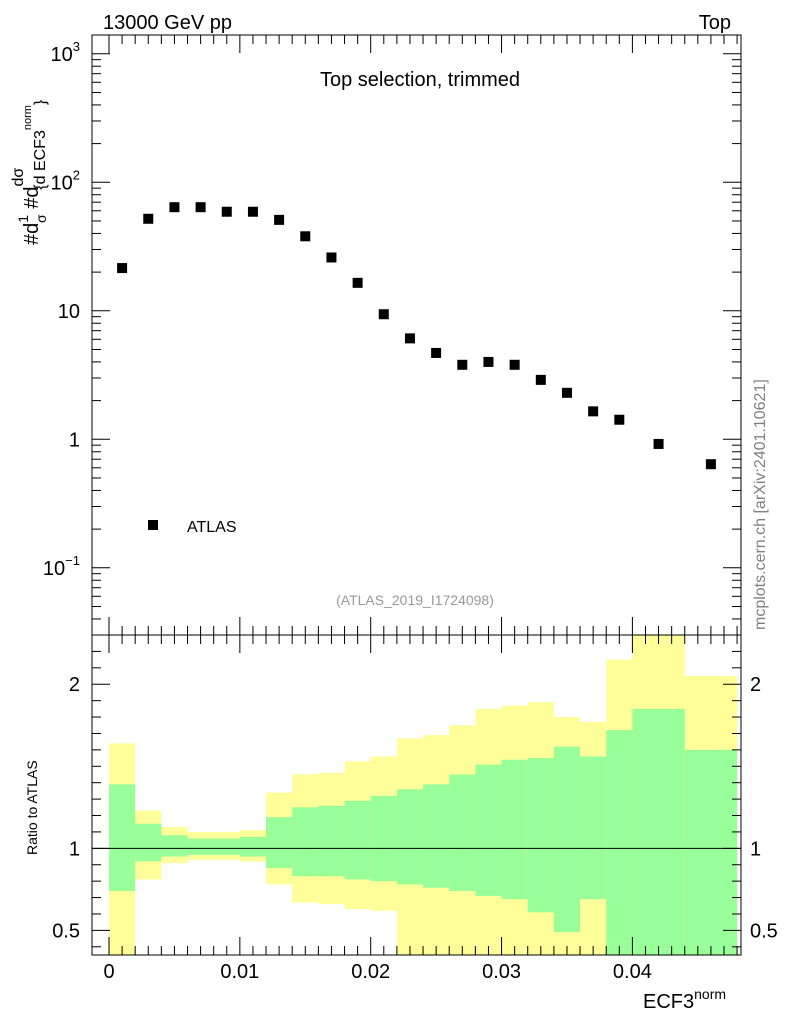 The width and height of the screenshot is (786, 1024). What do you see at coordinates (153, 525) in the screenshot?
I see `legend-marker` at bounding box center [153, 525].